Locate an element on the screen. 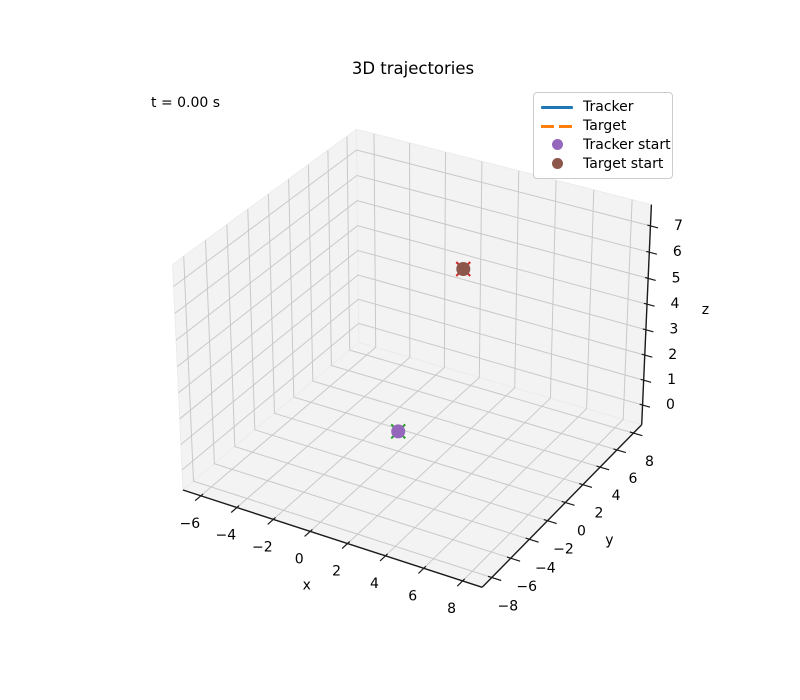 This screenshot has height=700, width=800. x-axis-line is located at coordinates (332, 538).